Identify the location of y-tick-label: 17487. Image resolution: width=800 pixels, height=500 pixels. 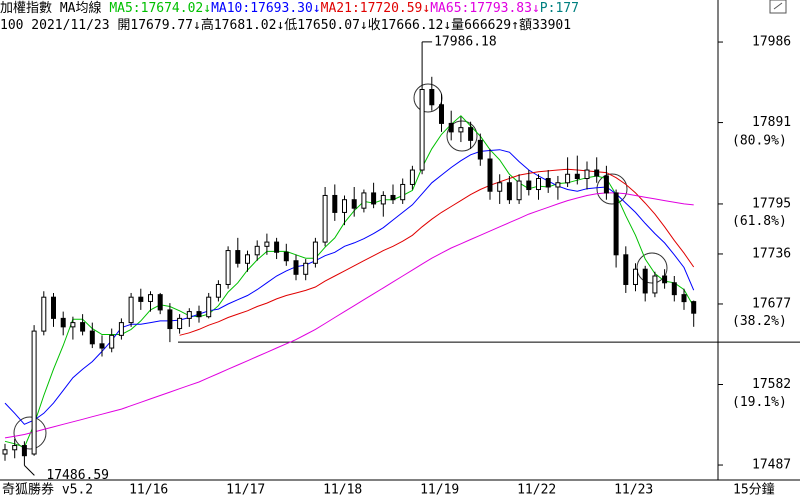
(771, 465).